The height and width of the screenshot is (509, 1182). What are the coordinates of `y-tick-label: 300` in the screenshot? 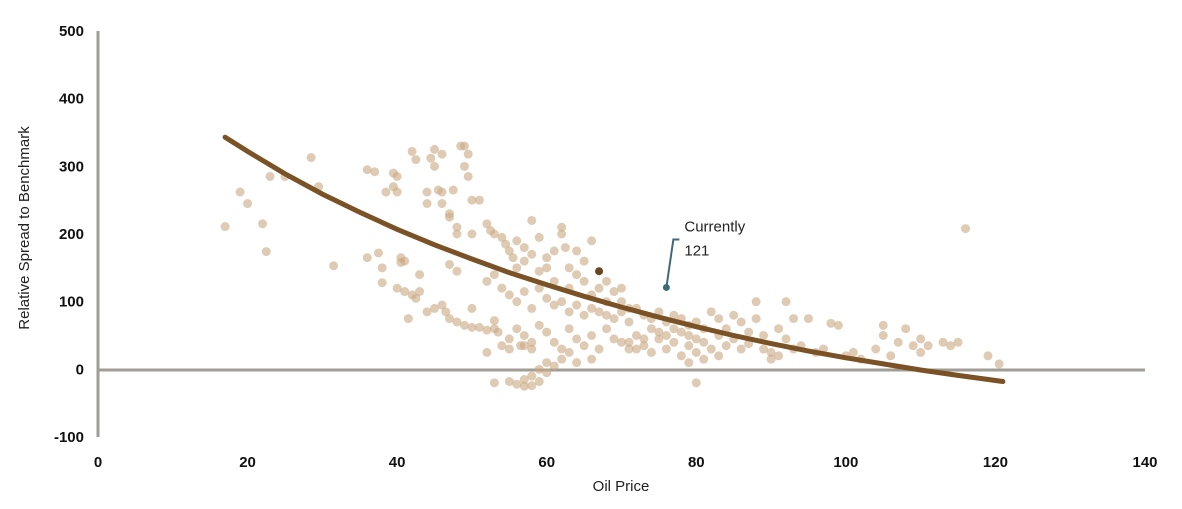 It's located at (71, 166).